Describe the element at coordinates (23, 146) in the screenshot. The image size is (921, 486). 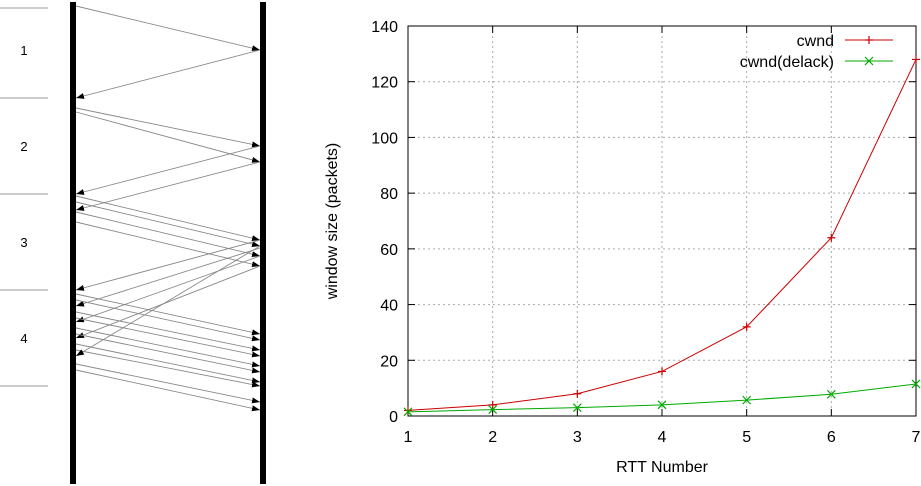
I see `rtt-label-2: 2` at that location.